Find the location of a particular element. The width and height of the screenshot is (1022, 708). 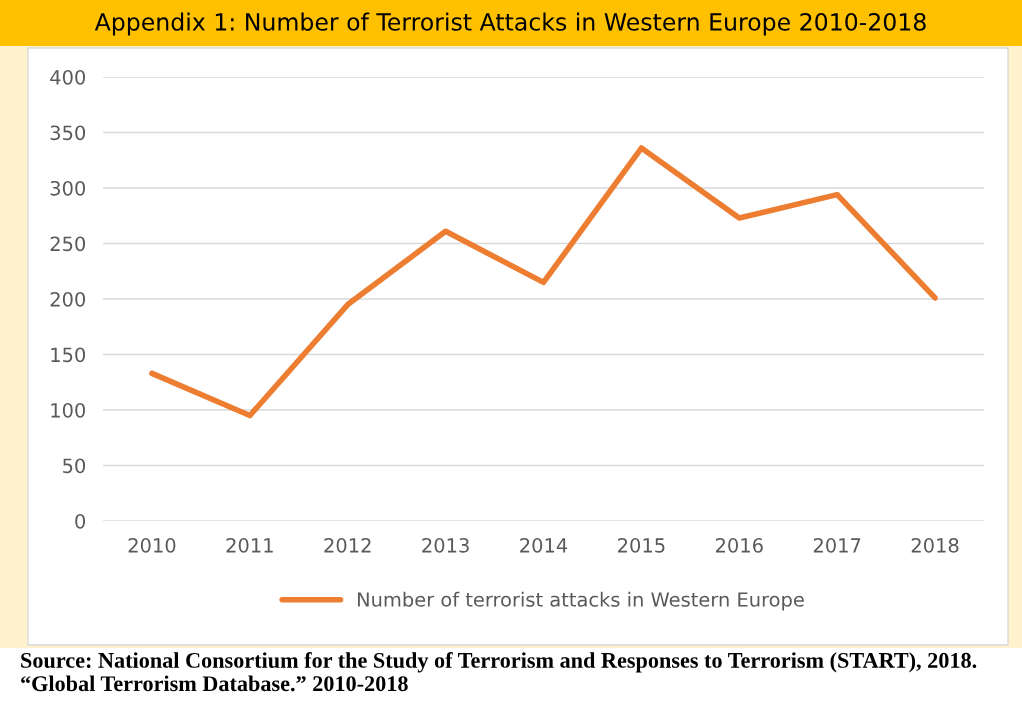

y-tick-label: 50 is located at coordinates (74, 466).